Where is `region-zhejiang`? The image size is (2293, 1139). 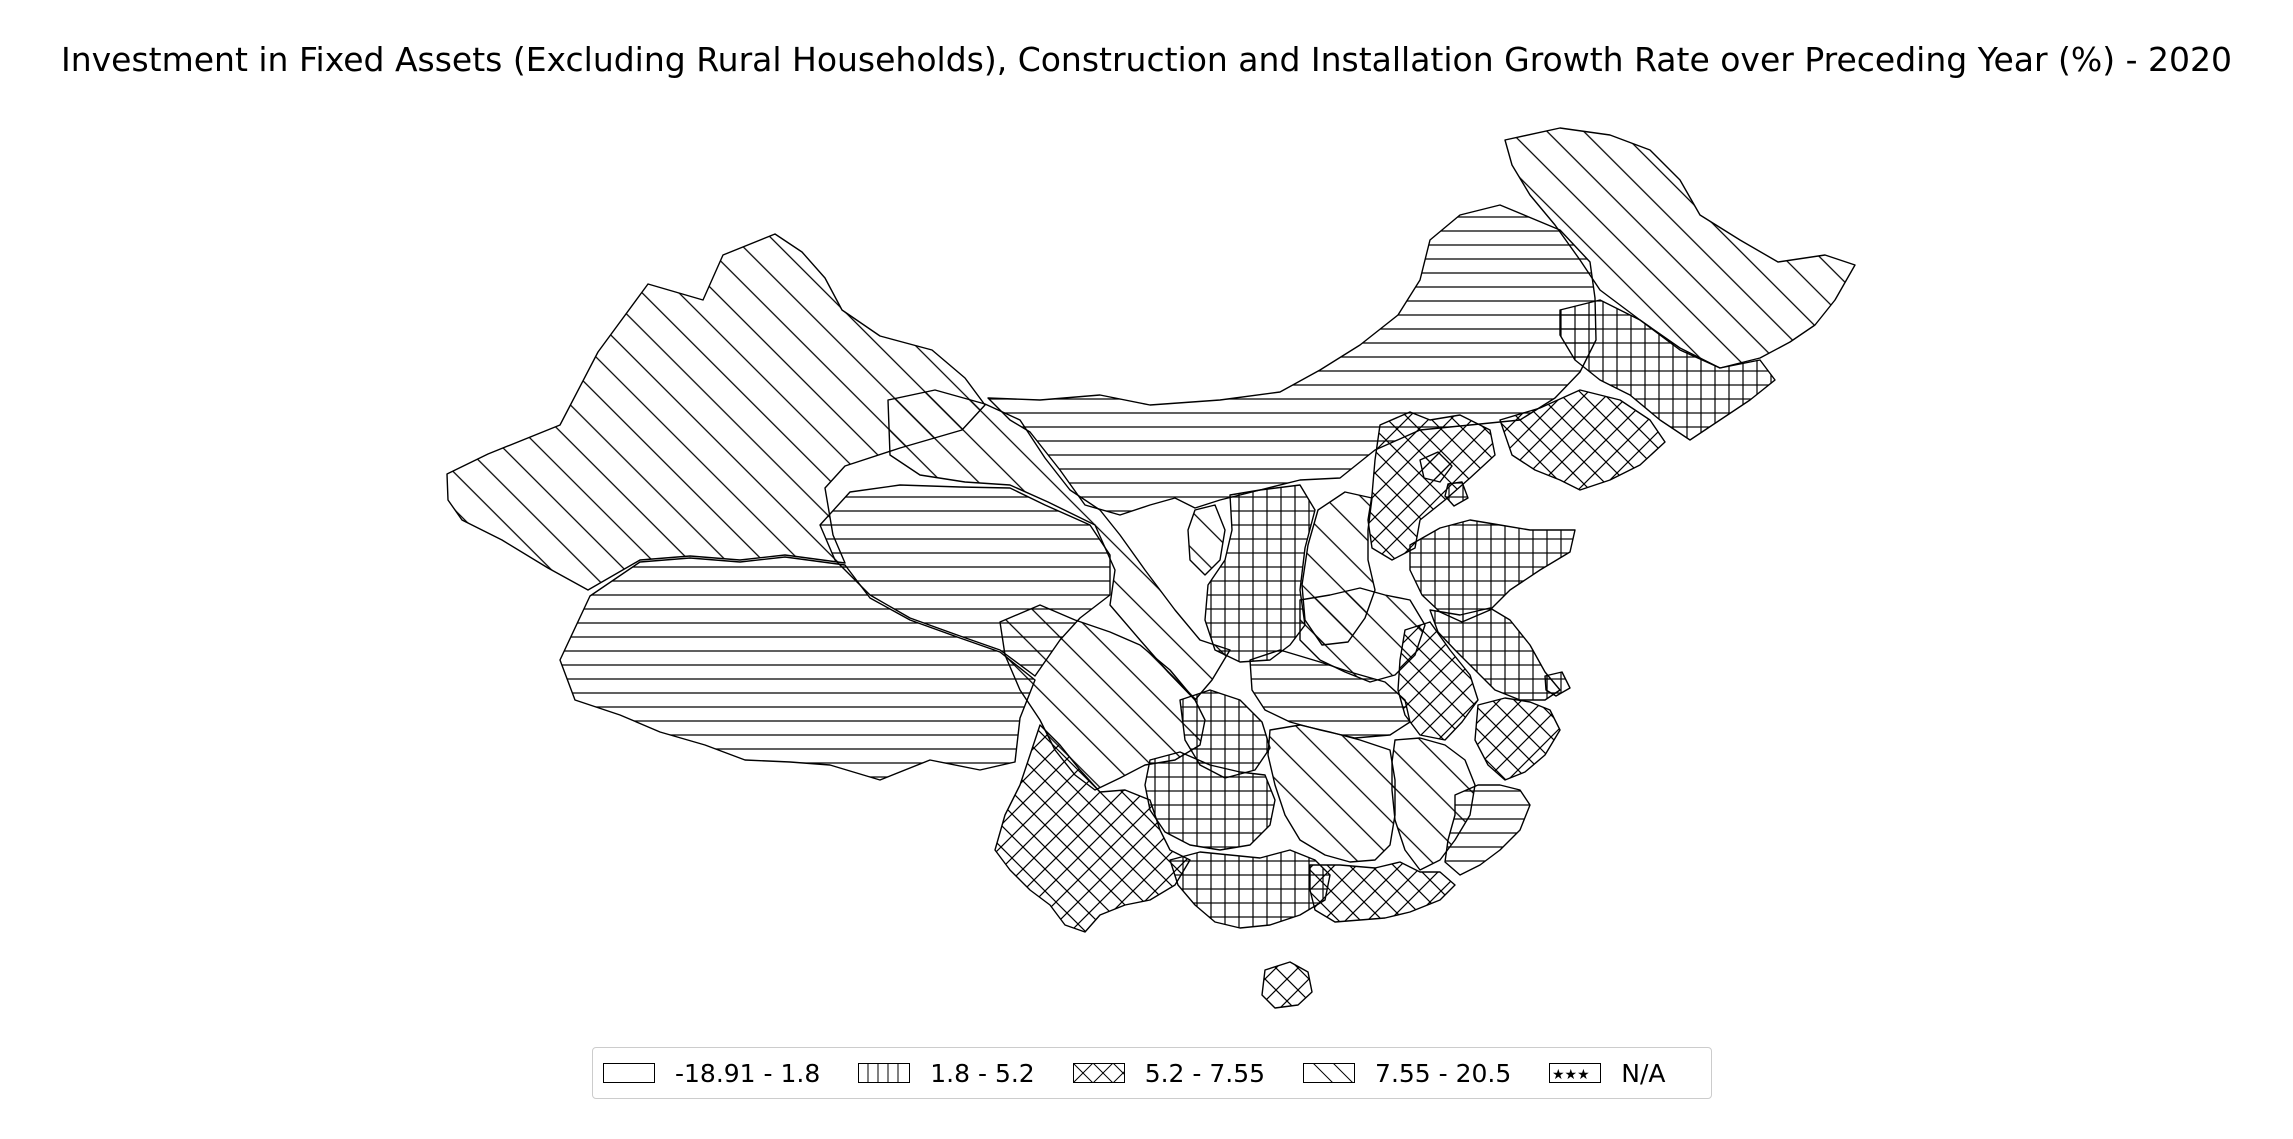
region-zhejiang is located at coordinates (1517, 739).